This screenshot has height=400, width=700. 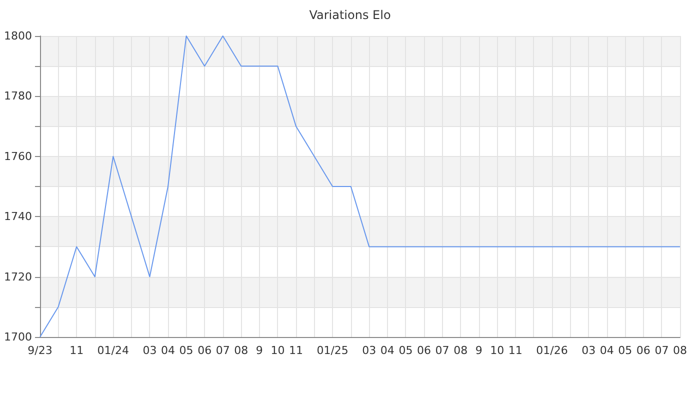 What do you see at coordinates (40, 350) in the screenshot?
I see `x-tick-label: 9/23` at bounding box center [40, 350].